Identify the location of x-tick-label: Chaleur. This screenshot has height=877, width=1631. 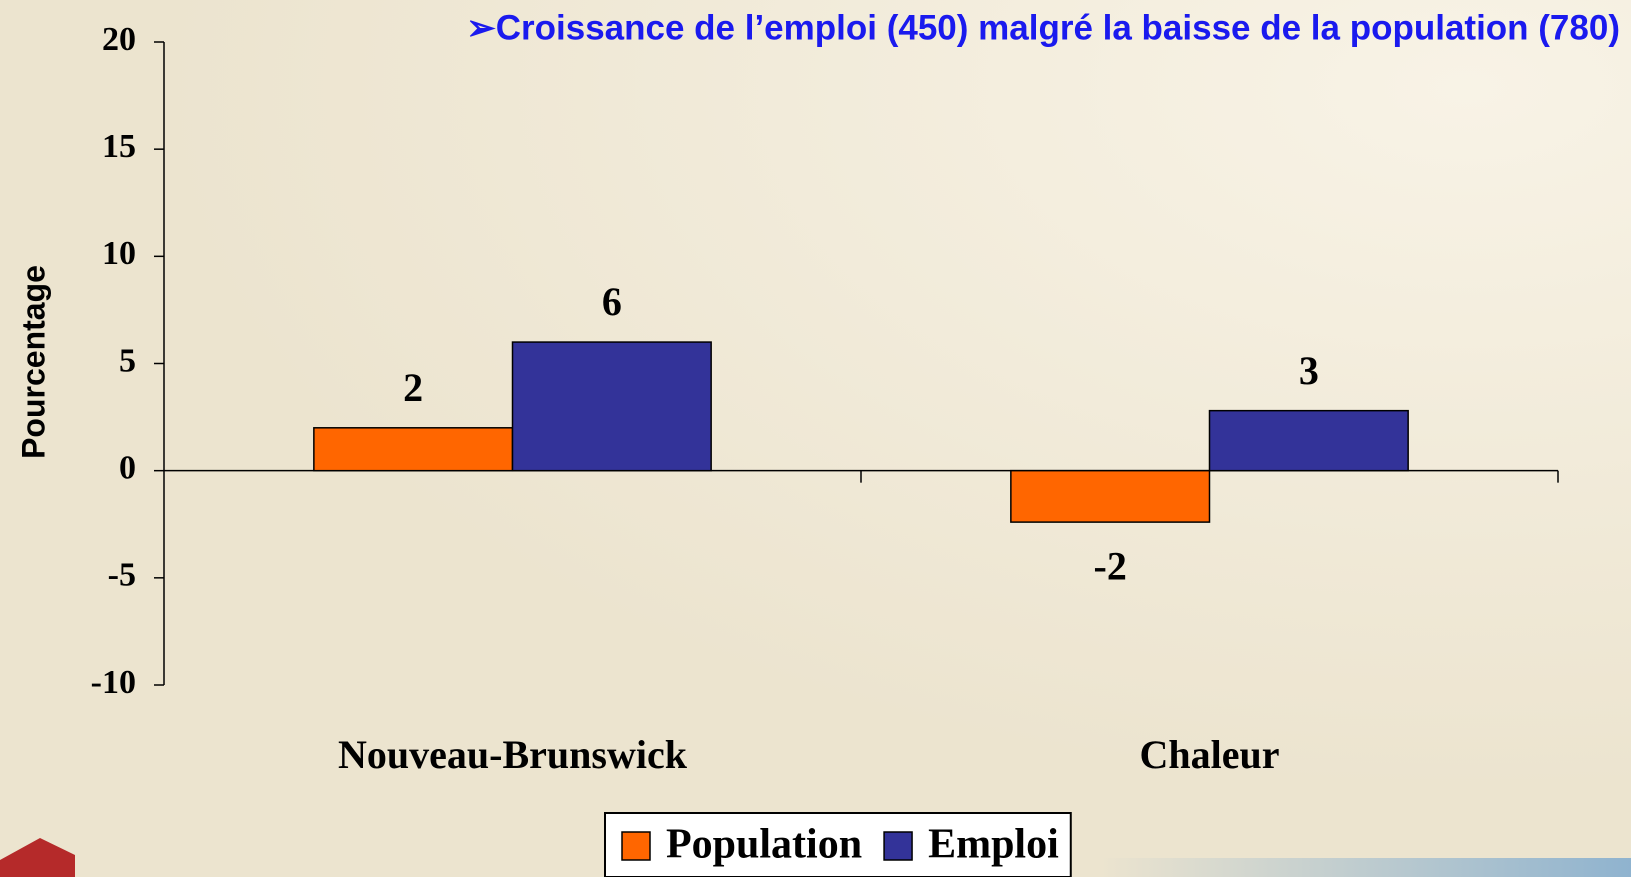
(1210, 754).